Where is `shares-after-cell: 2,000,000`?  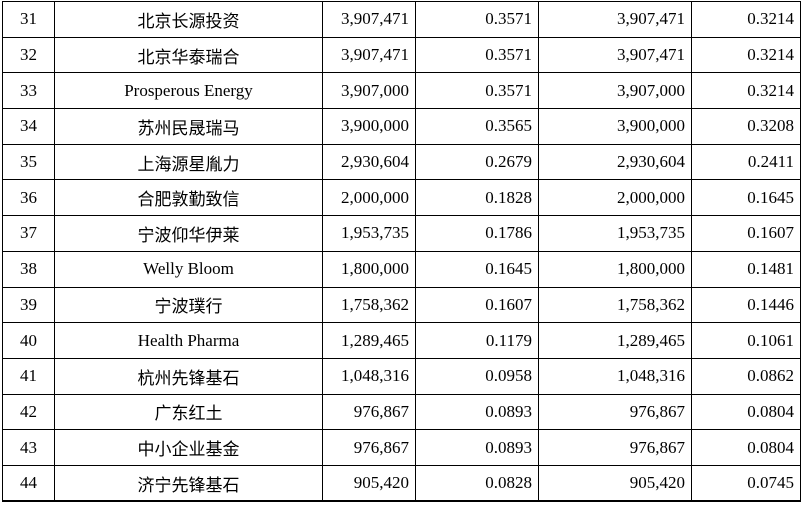 shares-after-cell: 2,000,000 is located at coordinates (615, 198).